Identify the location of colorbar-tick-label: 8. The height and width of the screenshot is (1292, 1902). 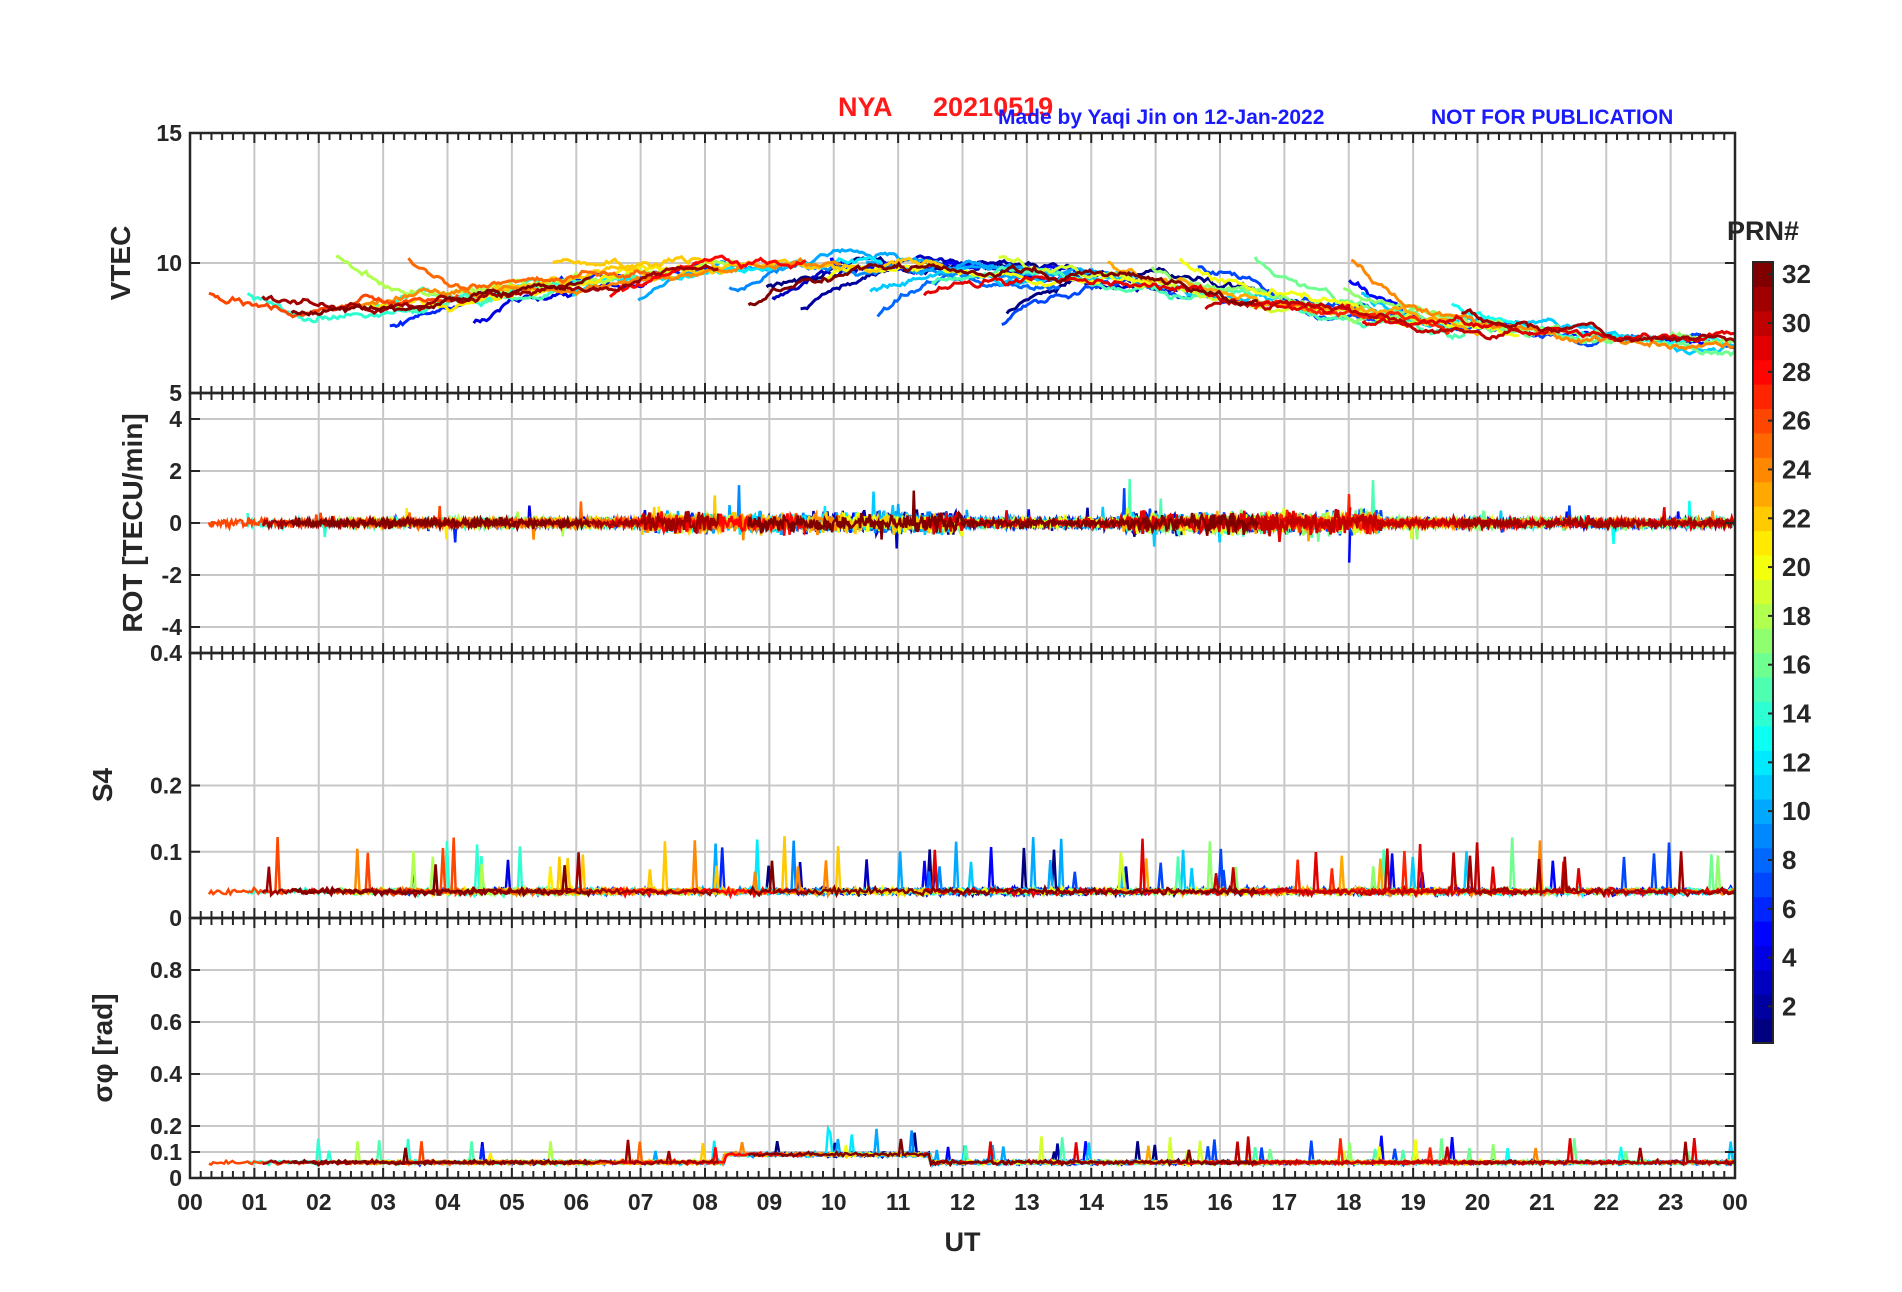
(1789, 860).